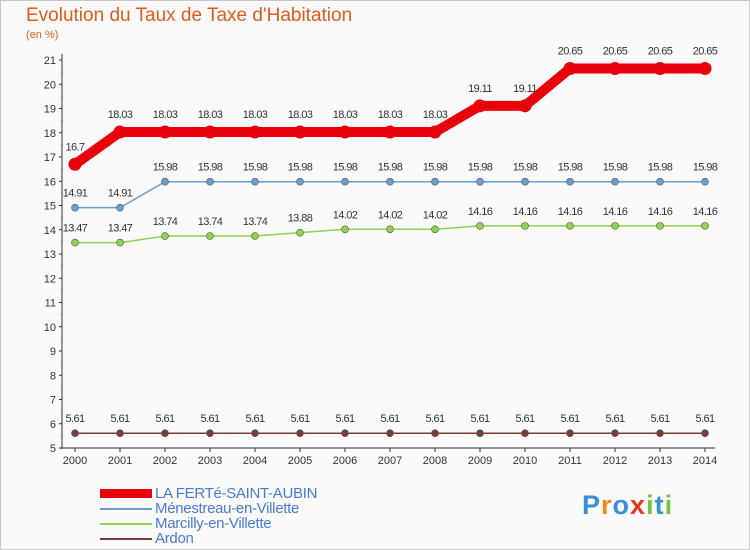 This screenshot has width=750, height=550. Describe the element at coordinates (570, 461) in the screenshot. I see `x-tick-label: 2011` at that location.